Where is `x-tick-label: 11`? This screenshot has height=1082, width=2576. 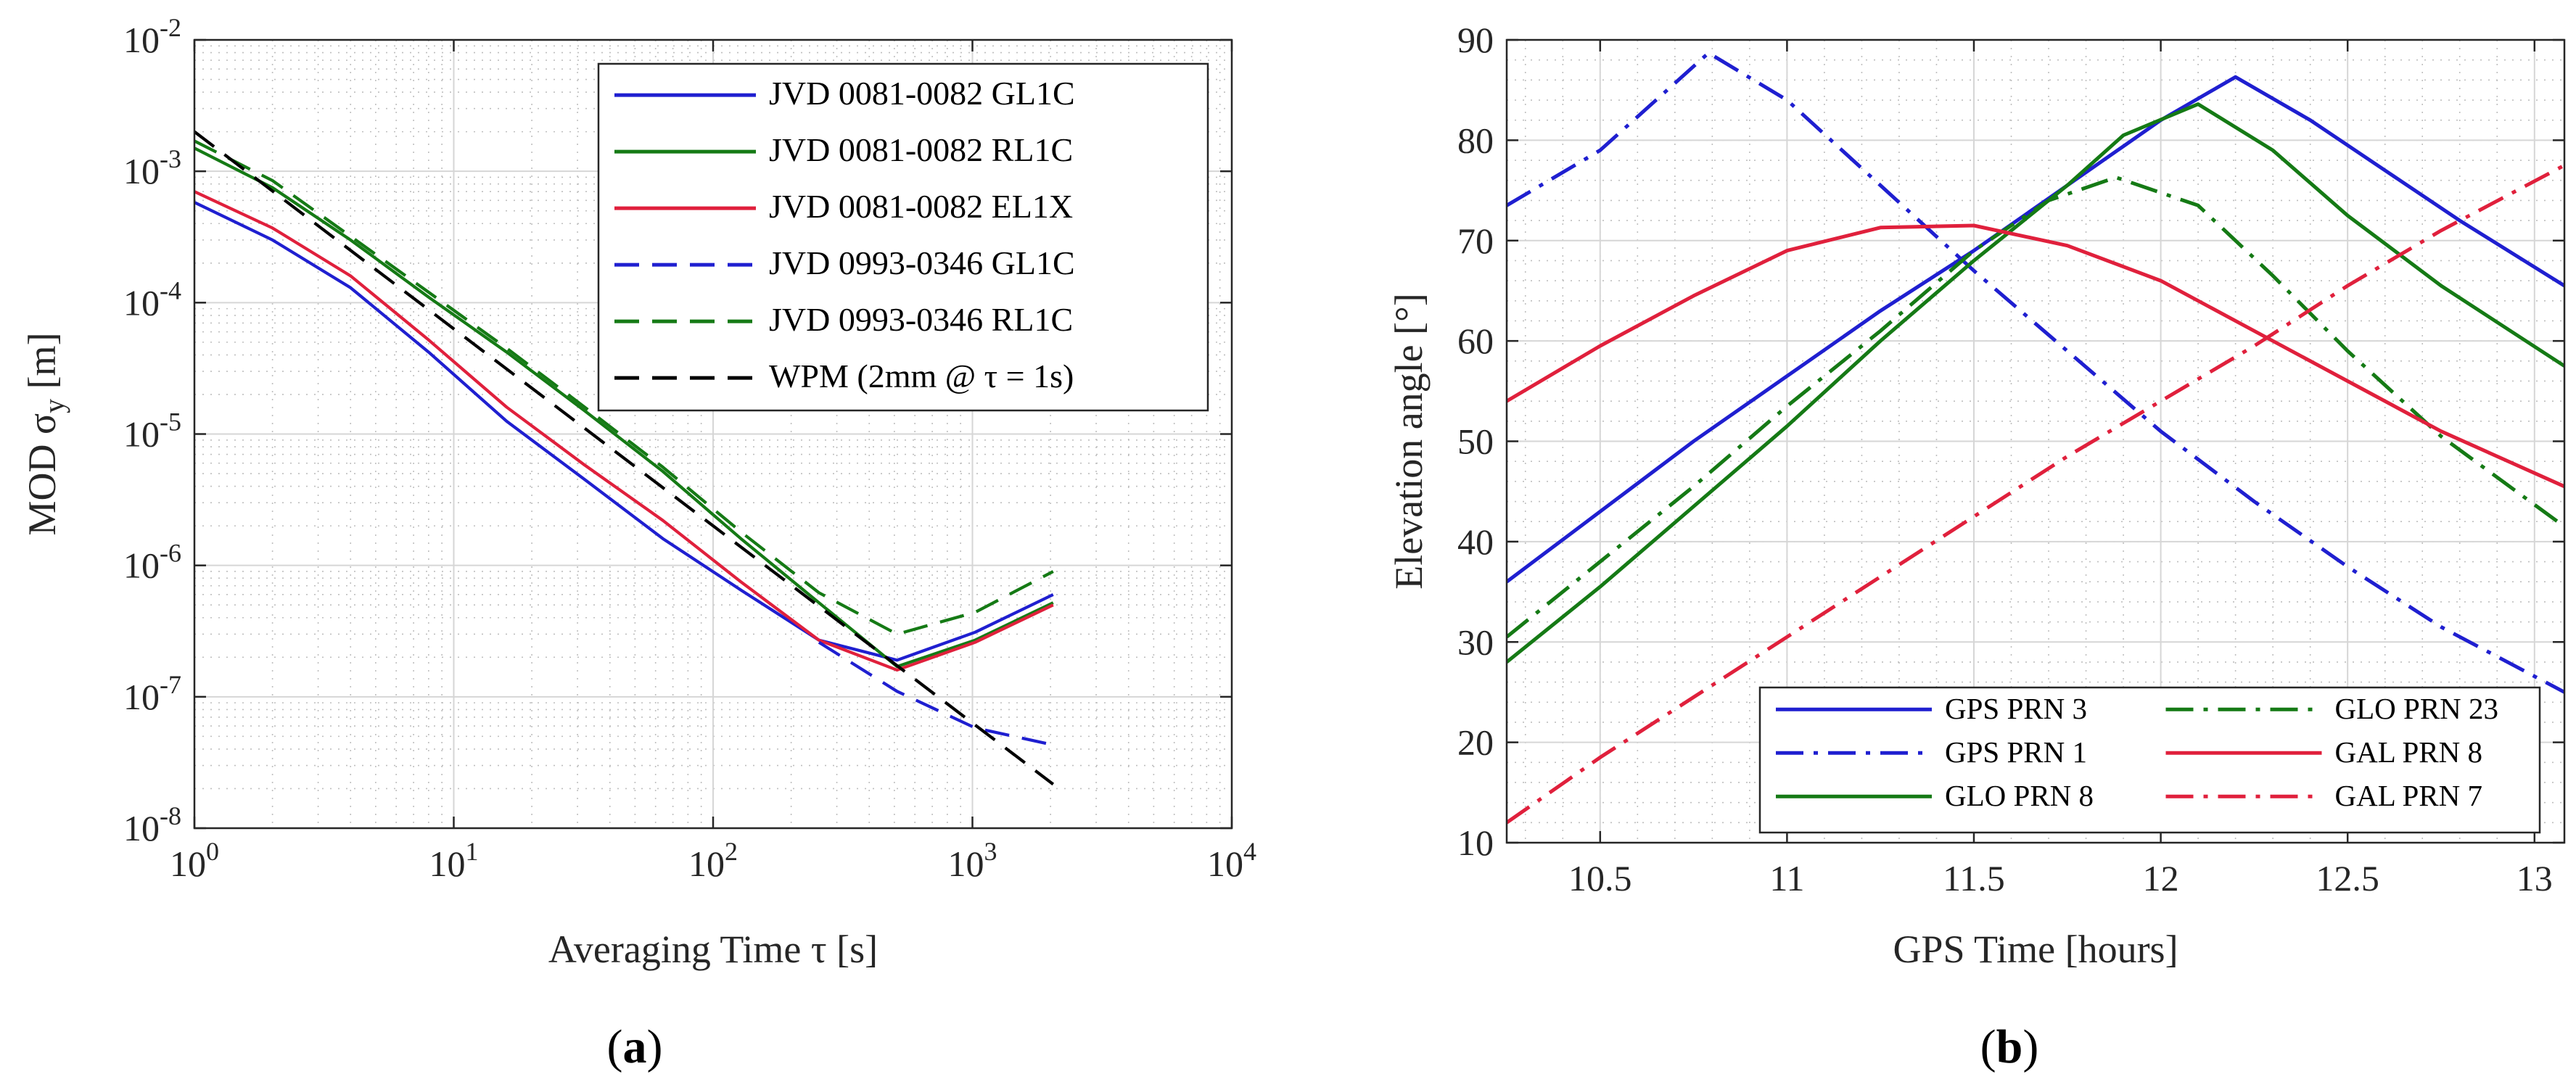
x-tick-label: 11 is located at coordinates (1786, 878).